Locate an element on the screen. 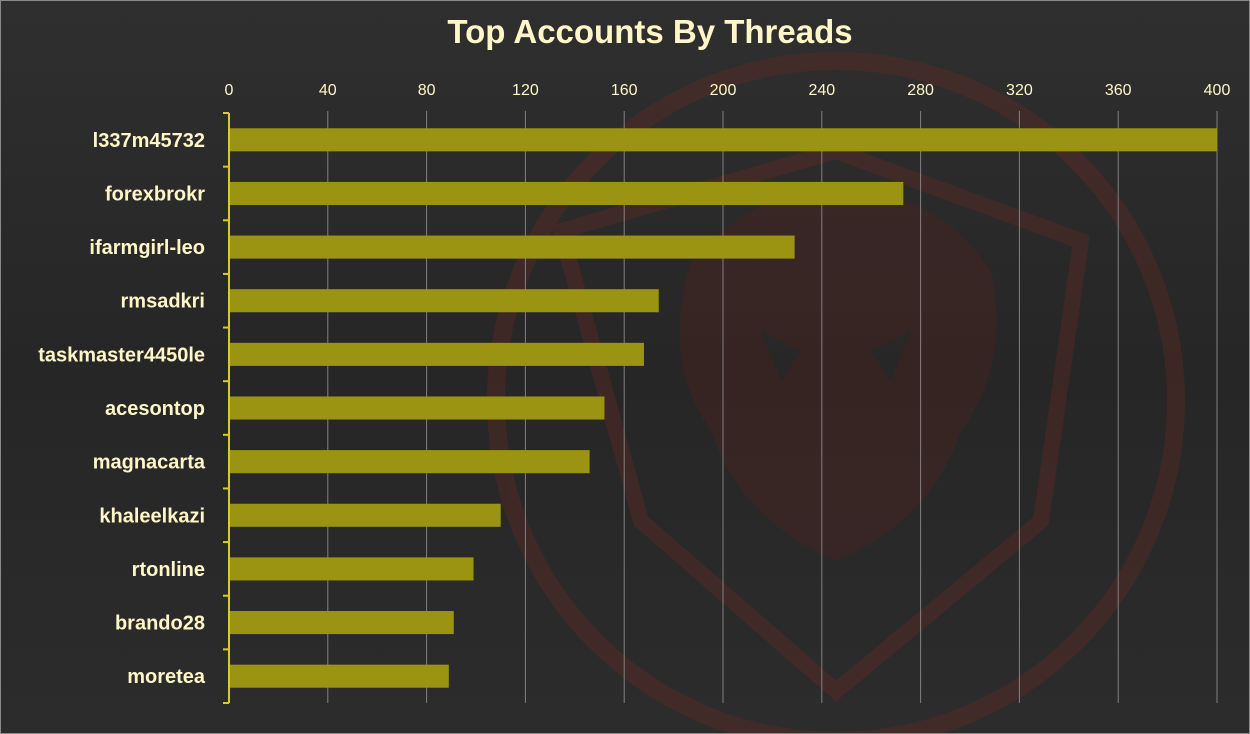 This screenshot has height=734, width=1250. chart-title: Top Accounts By Threads is located at coordinates (649, 31).